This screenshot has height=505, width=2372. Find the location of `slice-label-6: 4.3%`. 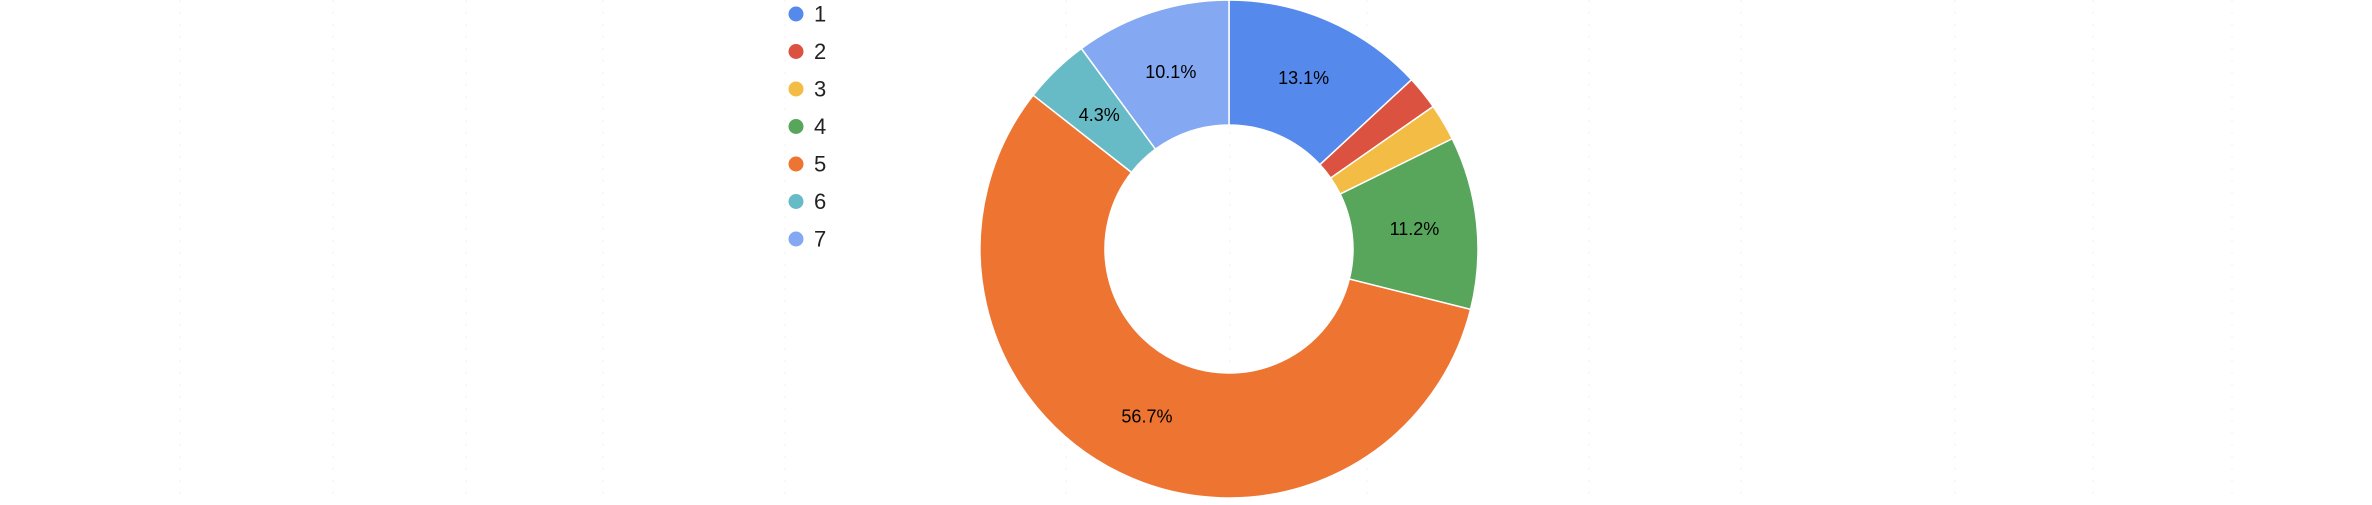

slice-label-6: 4.3% is located at coordinates (1099, 115).